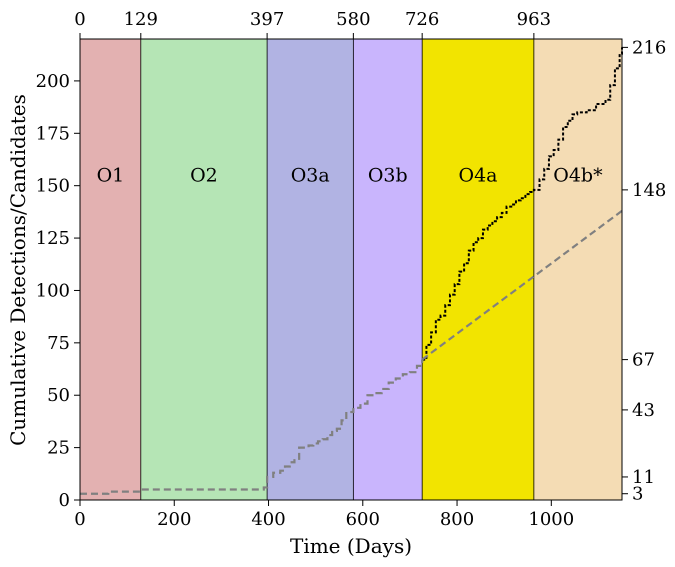 Image resolution: width=675 pixels, height=567 pixels. What do you see at coordinates (53, 290) in the screenshot?
I see `y-tick-label-4: 100` at bounding box center [53, 290].